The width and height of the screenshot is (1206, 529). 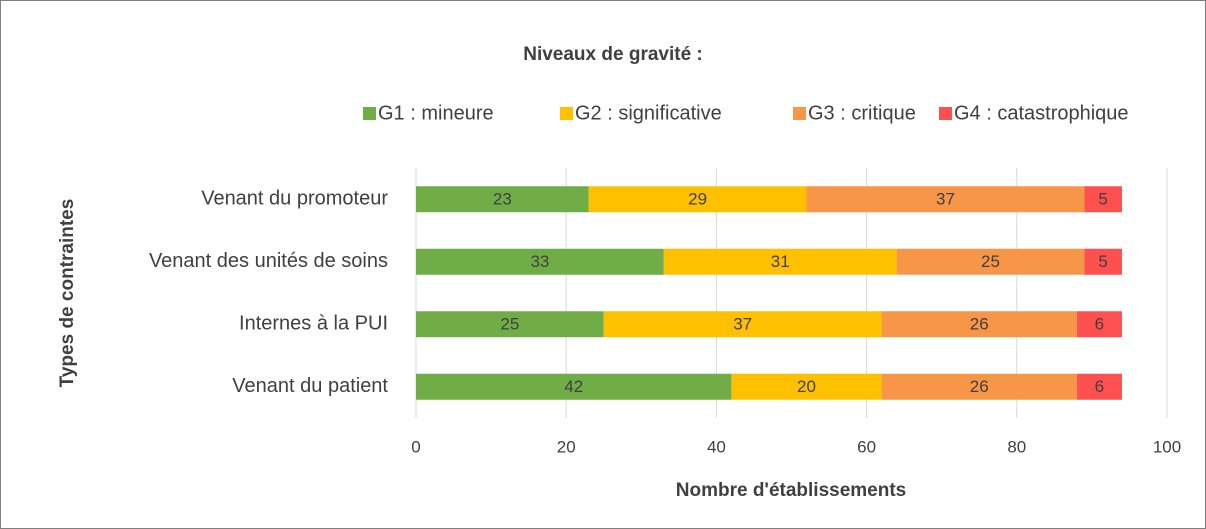 I want to click on y-tick-label: Venant du patient, so click(x=310, y=386).